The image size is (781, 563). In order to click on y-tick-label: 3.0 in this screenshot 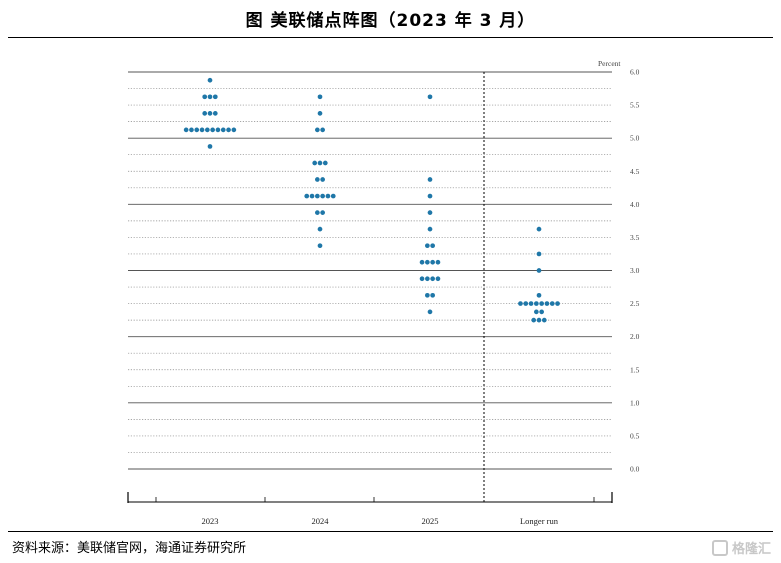, I will do `click(635, 270)`.